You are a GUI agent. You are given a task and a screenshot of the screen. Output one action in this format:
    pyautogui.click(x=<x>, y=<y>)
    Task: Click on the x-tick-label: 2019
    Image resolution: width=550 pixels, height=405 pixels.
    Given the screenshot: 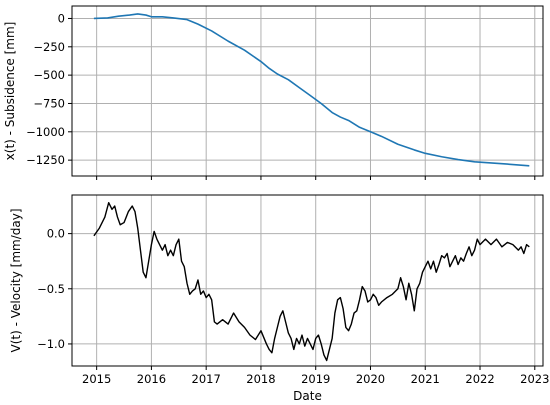 What is the action you would take?
    pyautogui.click(x=315, y=379)
    